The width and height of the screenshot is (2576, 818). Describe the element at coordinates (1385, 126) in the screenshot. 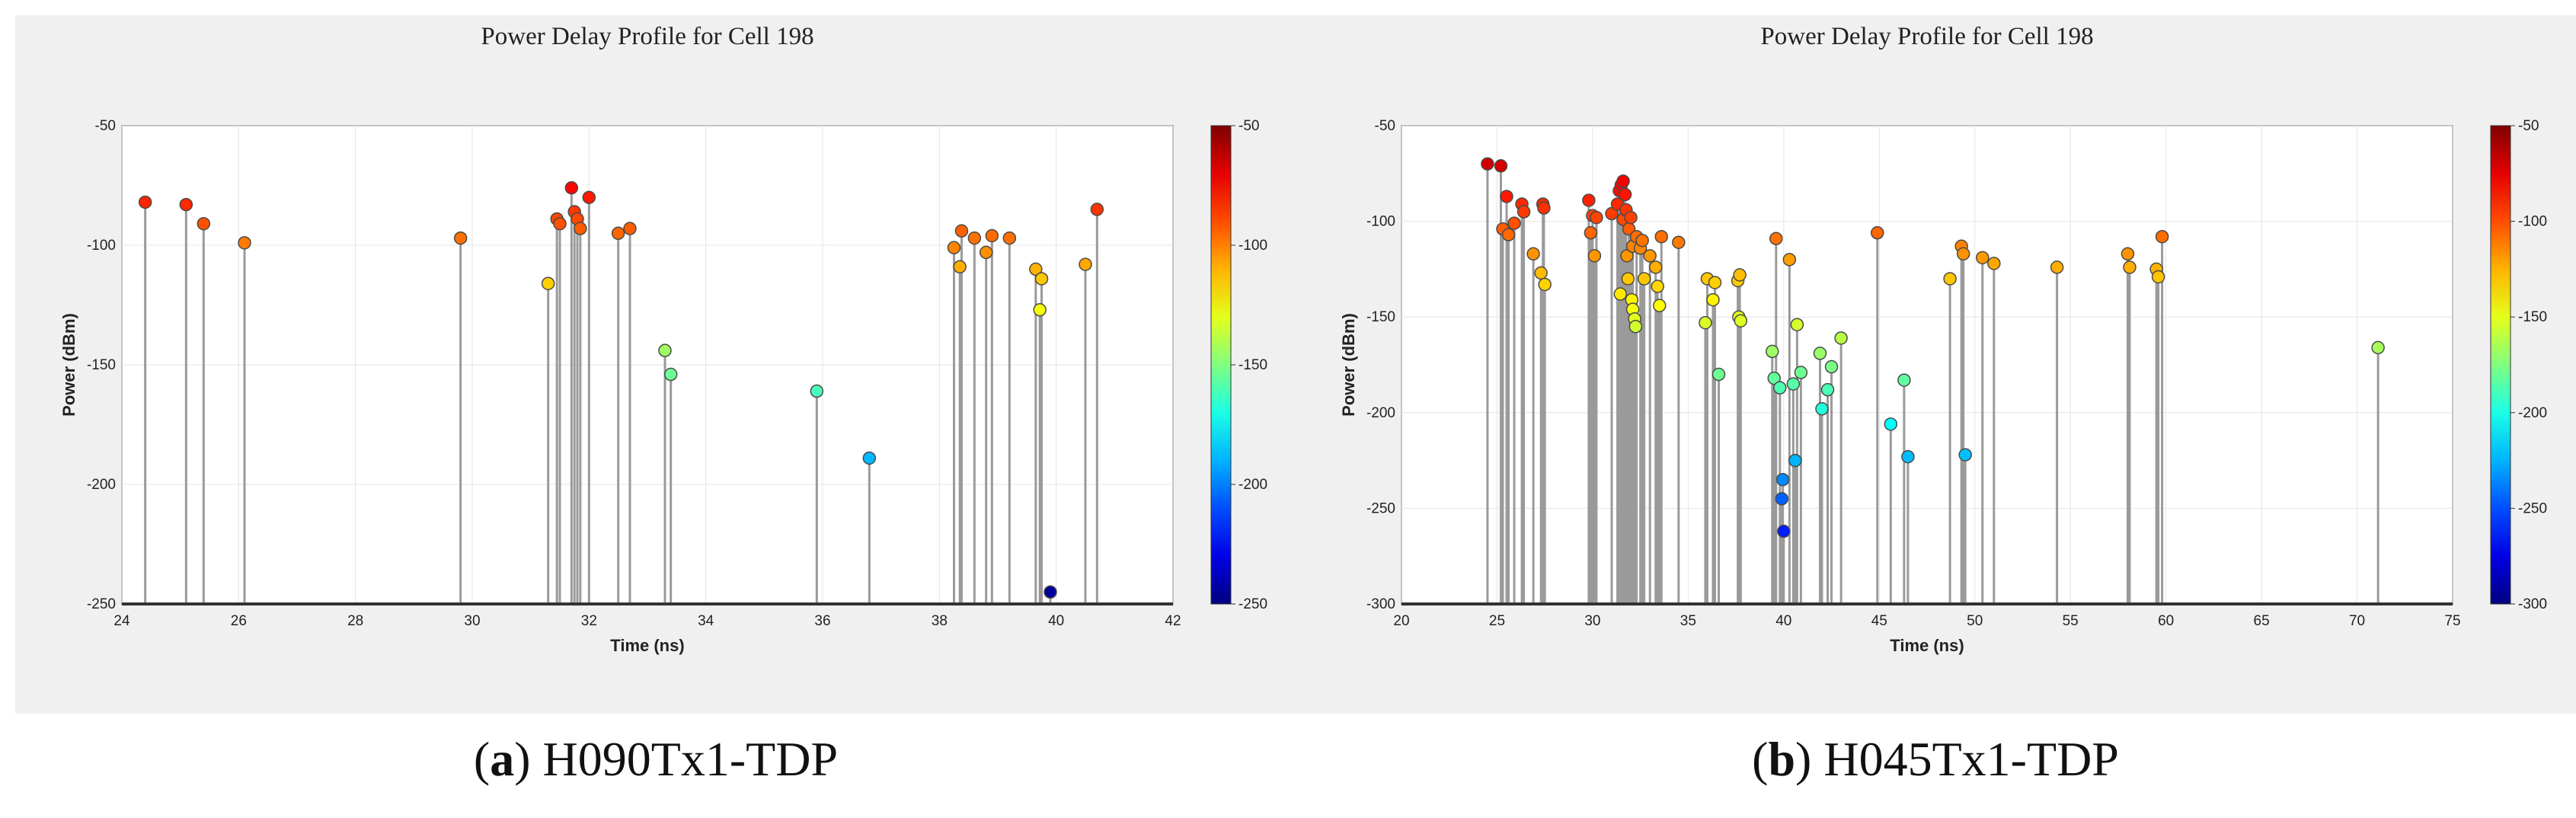

I see `chart-b-y-tick-label: -50` at that location.